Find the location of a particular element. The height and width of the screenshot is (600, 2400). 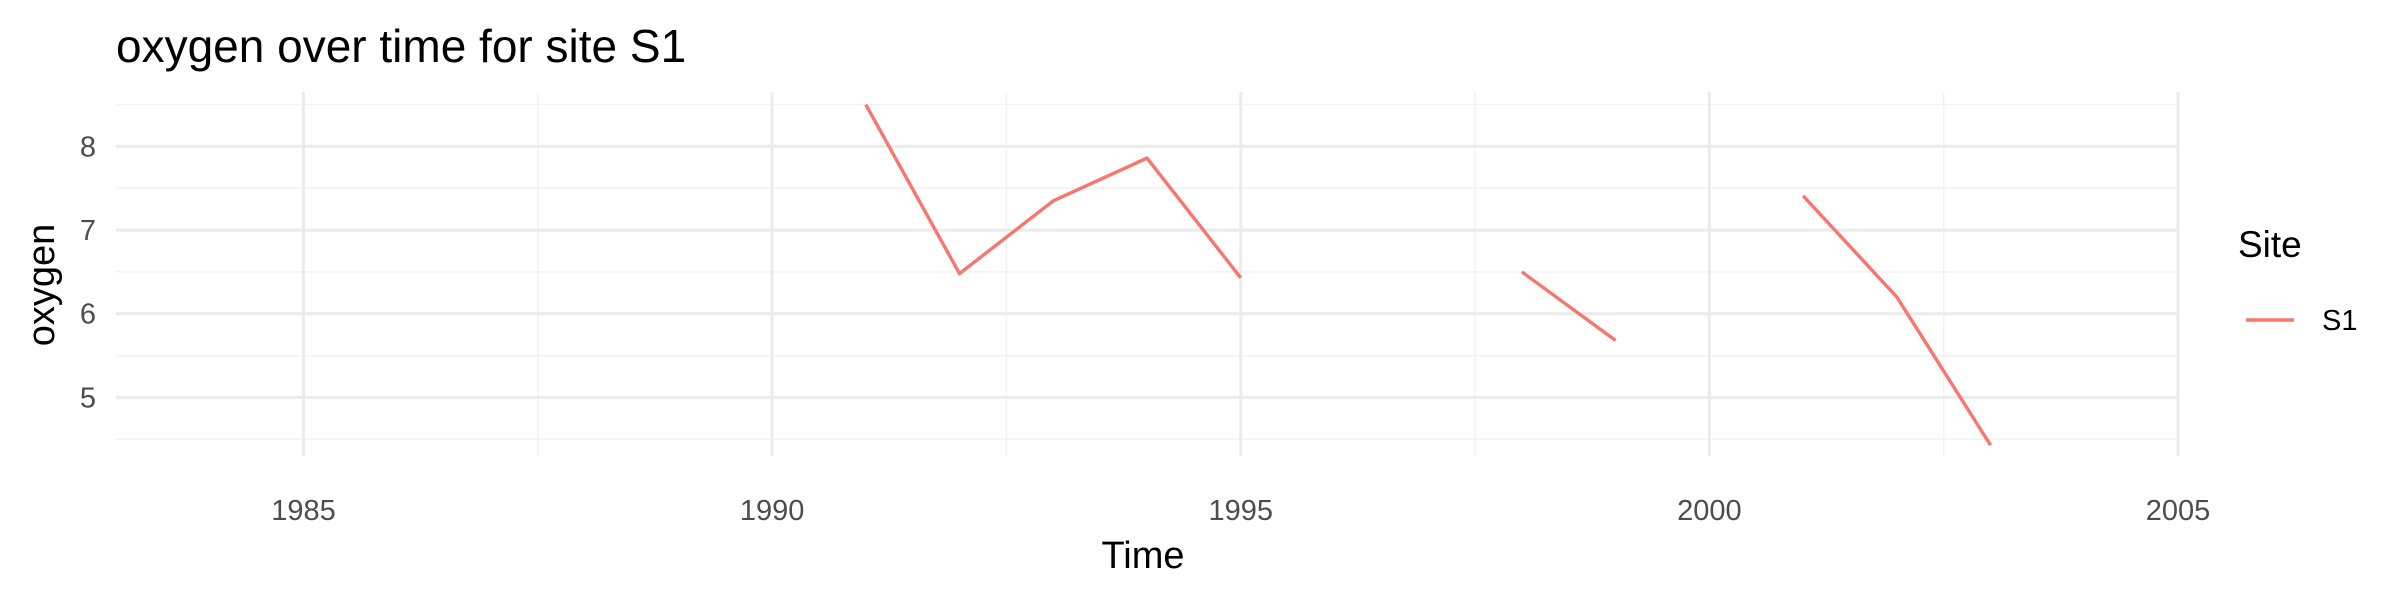

legend: Site S1 is located at coordinates (2297, 280).